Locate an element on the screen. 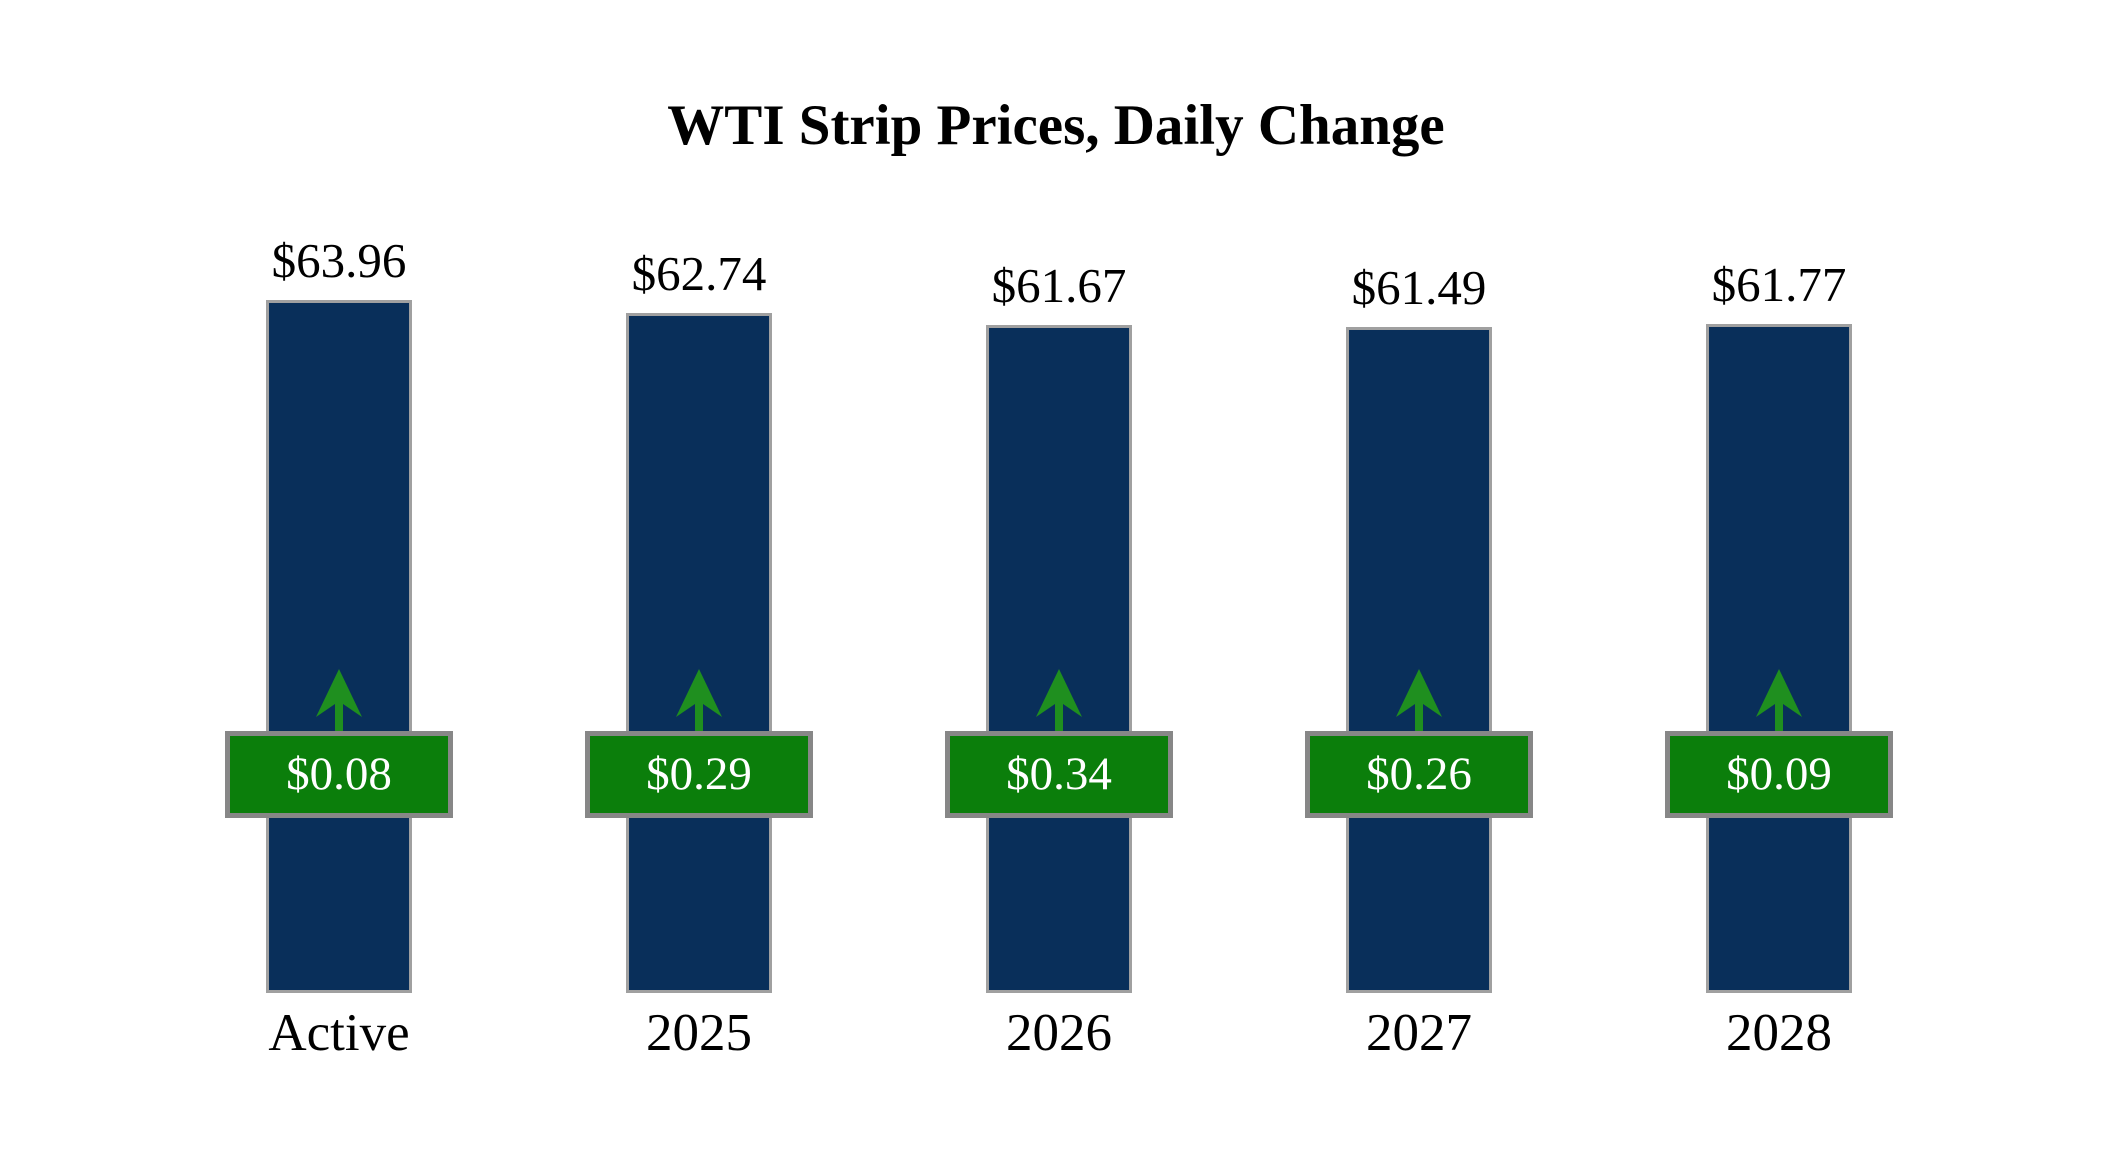  category-label: 2028 is located at coordinates (1779, 1033).